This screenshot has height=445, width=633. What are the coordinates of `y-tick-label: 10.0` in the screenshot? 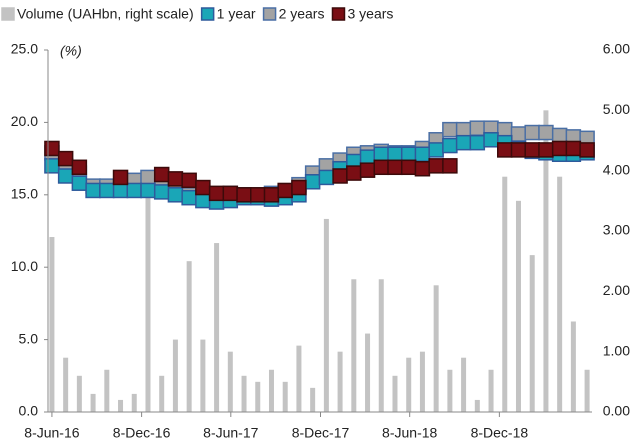 It's located at (24, 266).